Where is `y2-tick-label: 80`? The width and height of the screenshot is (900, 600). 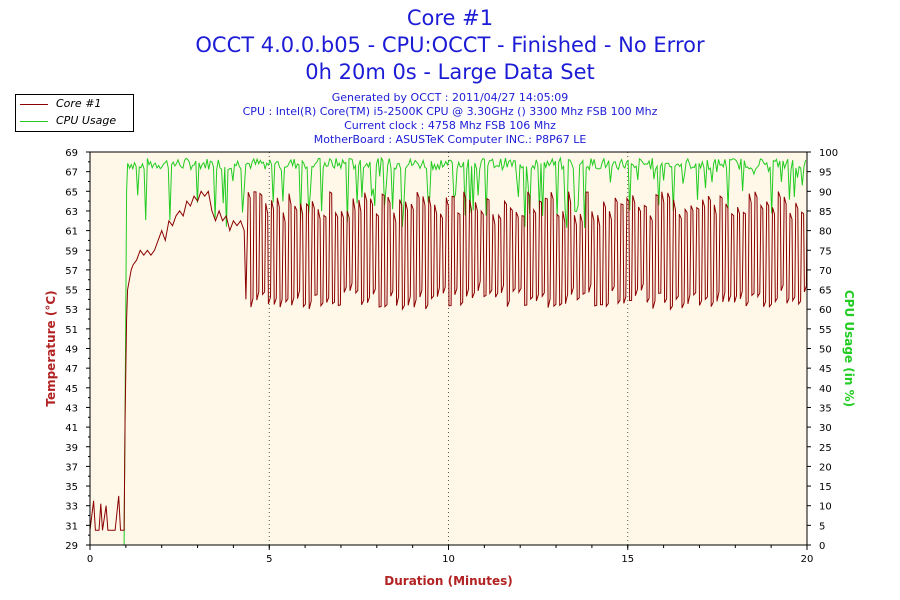
y2-tick-label: 80 is located at coordinates (825, 232).